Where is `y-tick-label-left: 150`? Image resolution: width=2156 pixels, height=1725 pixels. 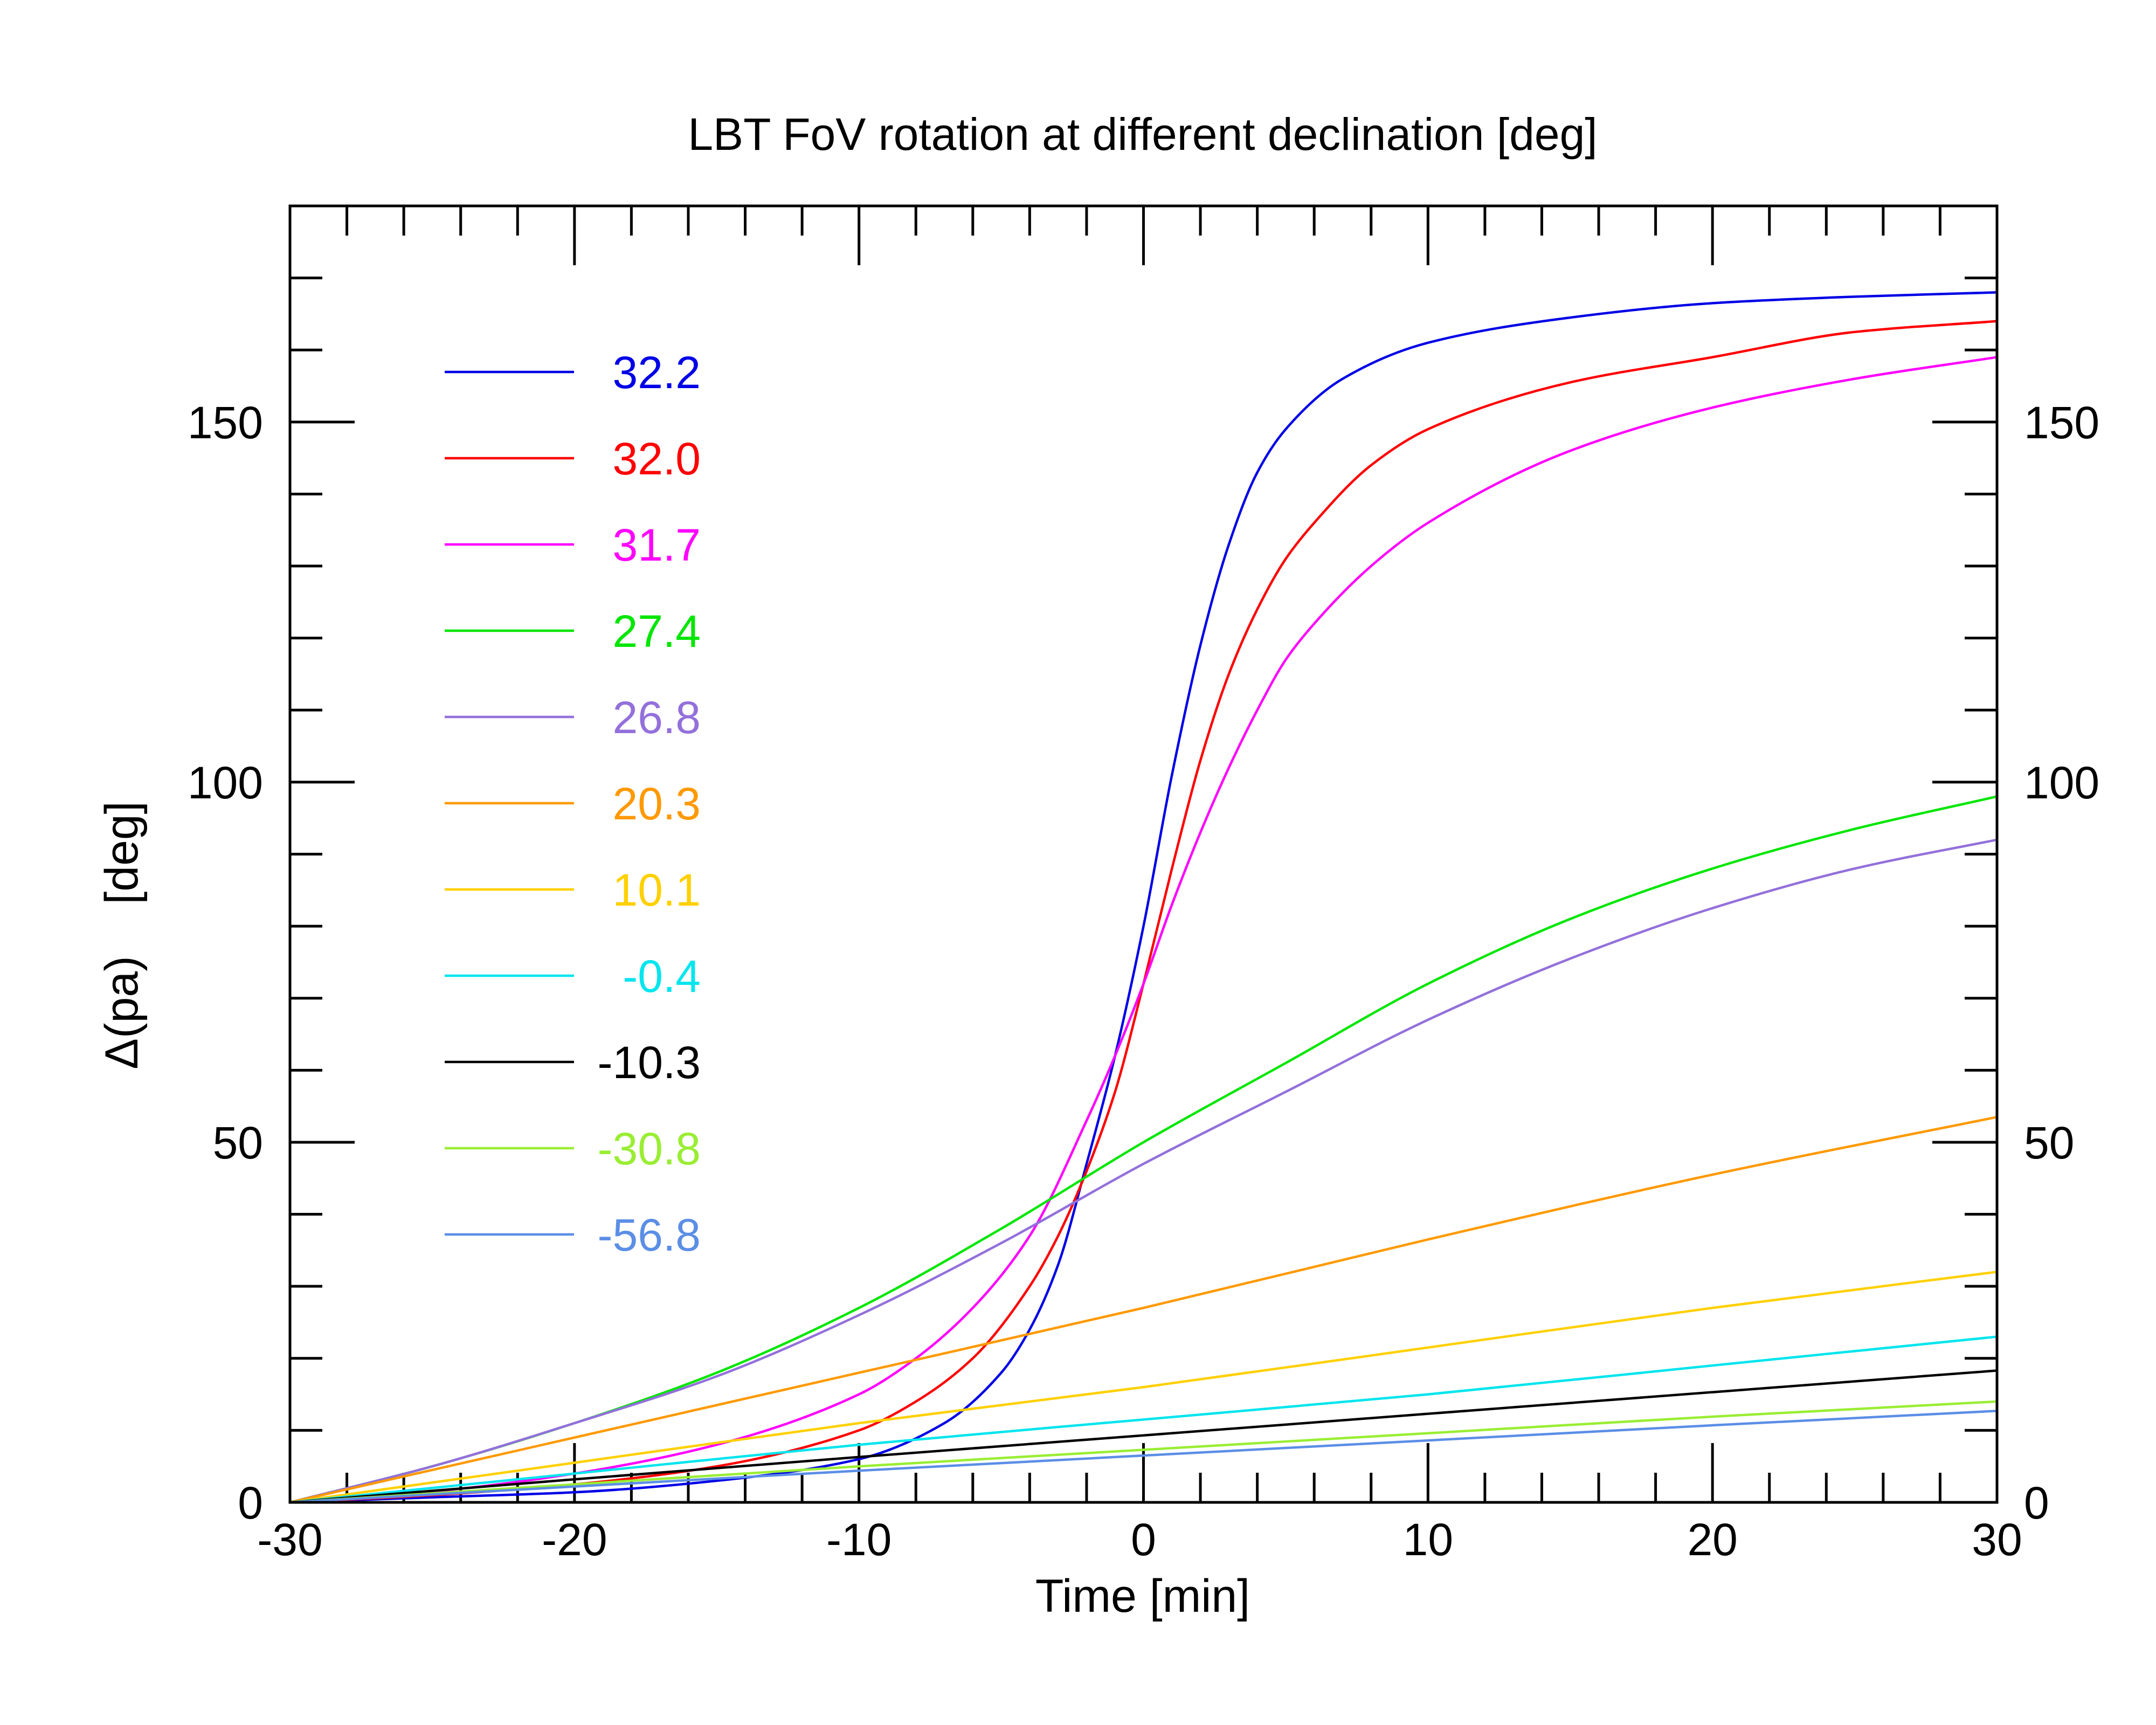 y-tick-label-left: 150 is located at coordinates (225, 422).